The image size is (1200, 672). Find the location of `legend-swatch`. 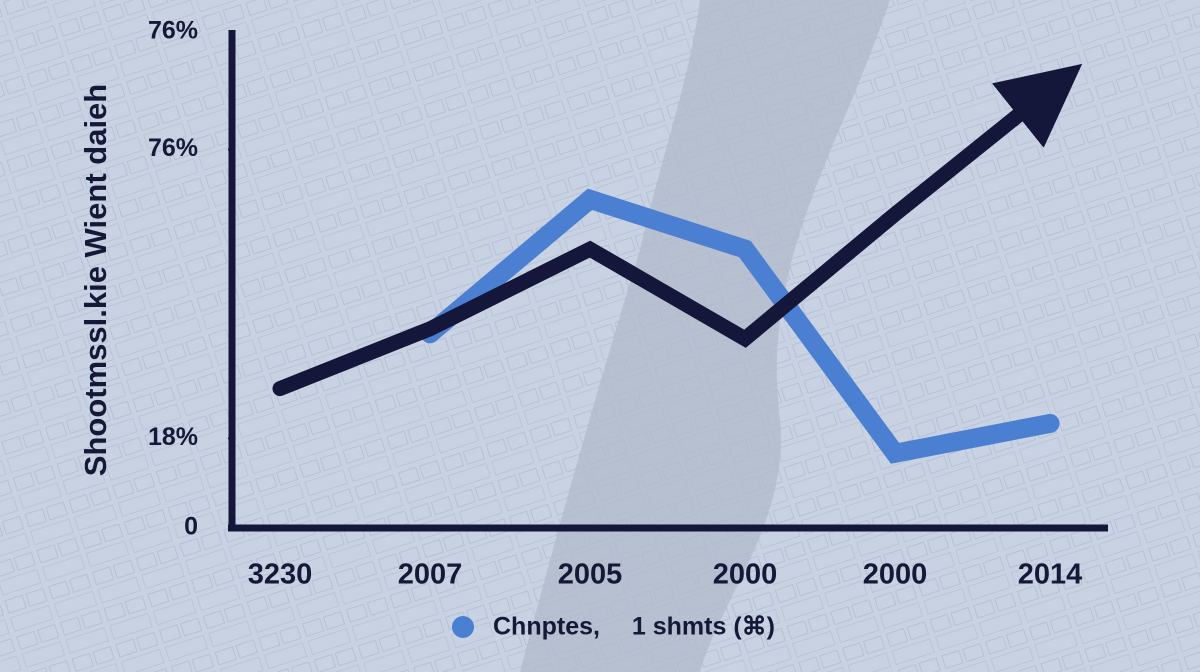

legend-swatch is located at coordinates (463, 627).